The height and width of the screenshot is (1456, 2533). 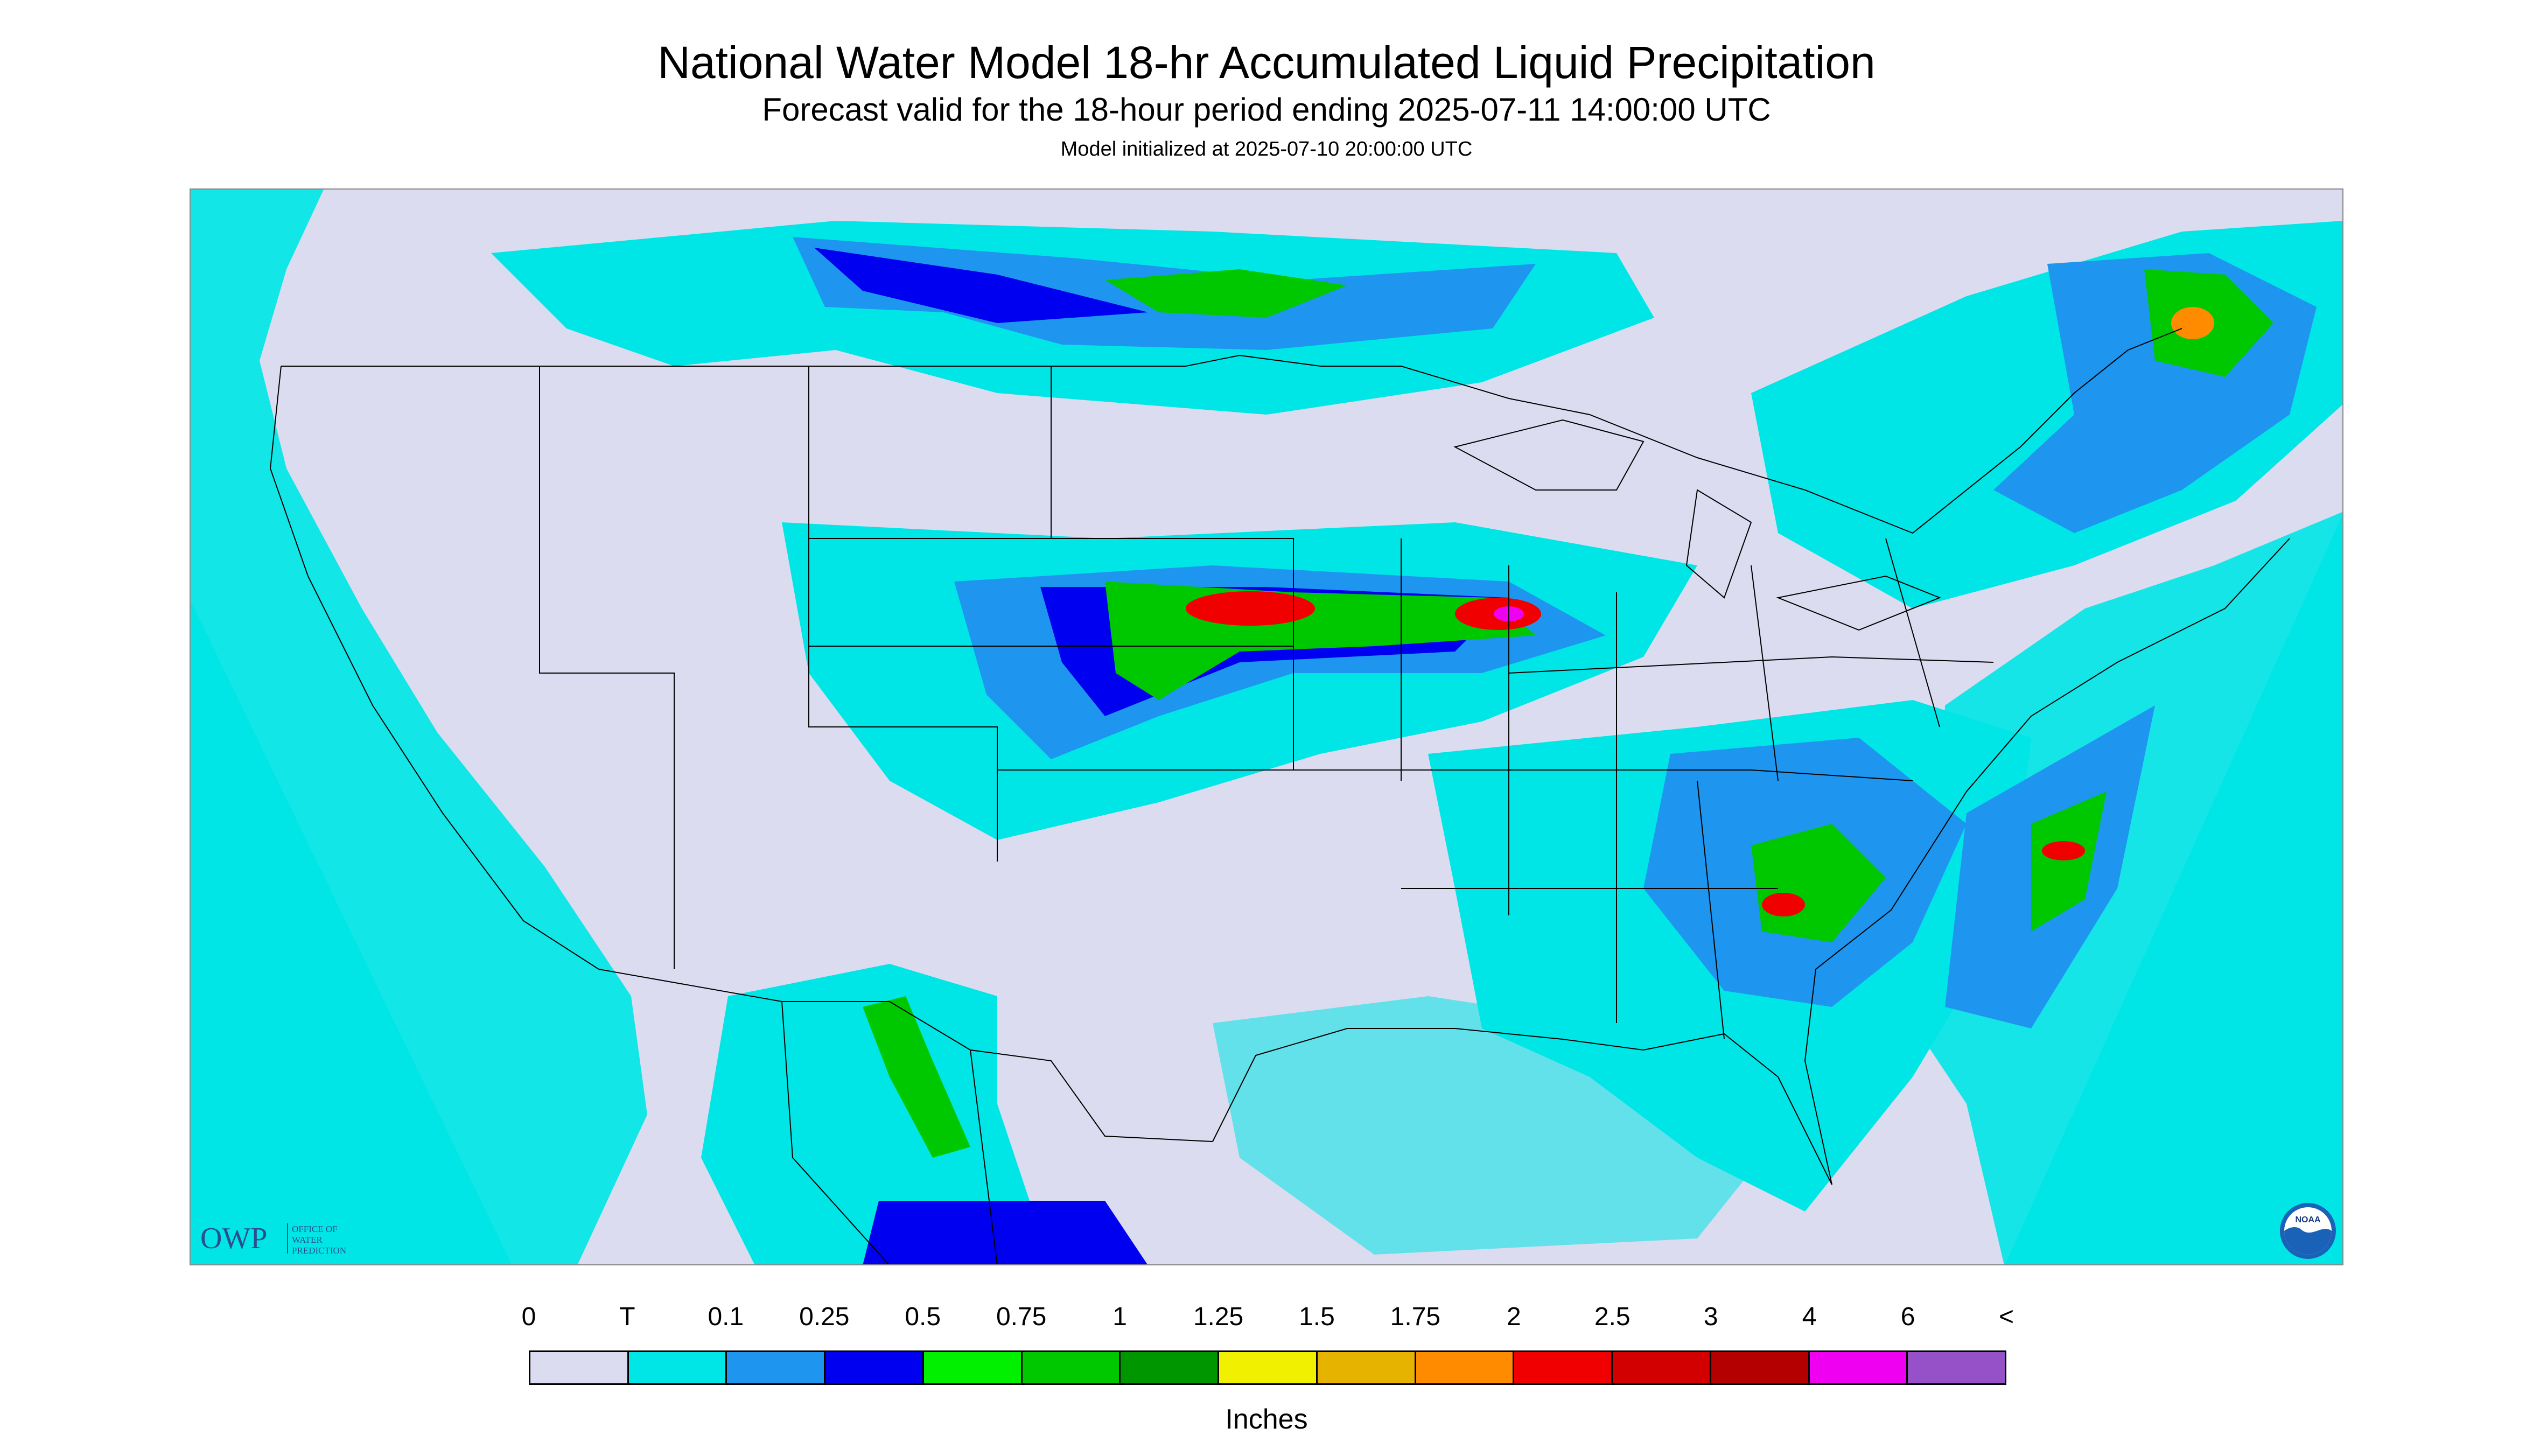 I want to click on legend-tick-label: T, so click(x=627, y=1317).